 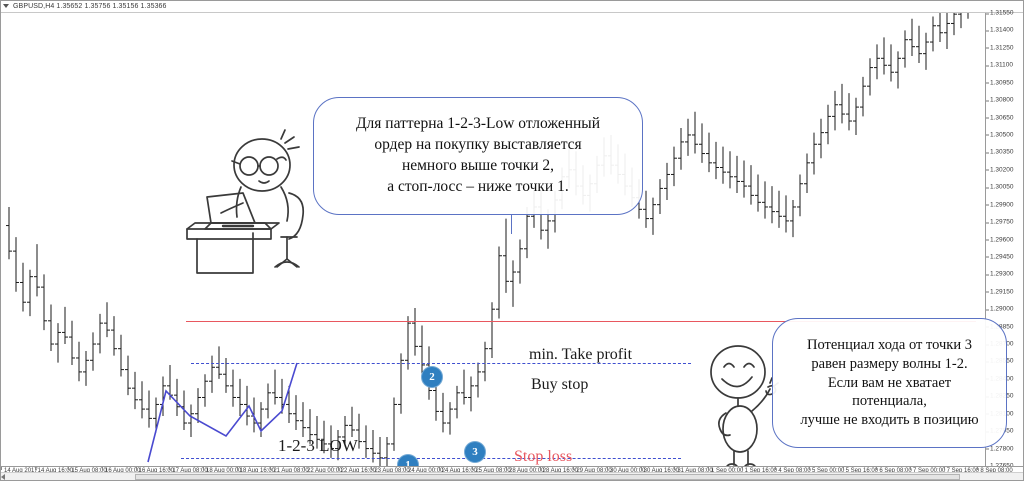 What do you see at coordinates (725, 470) in the screenshot?
I see `time-tick: 1 Sep 00:00` at bounding box center [725, 470].